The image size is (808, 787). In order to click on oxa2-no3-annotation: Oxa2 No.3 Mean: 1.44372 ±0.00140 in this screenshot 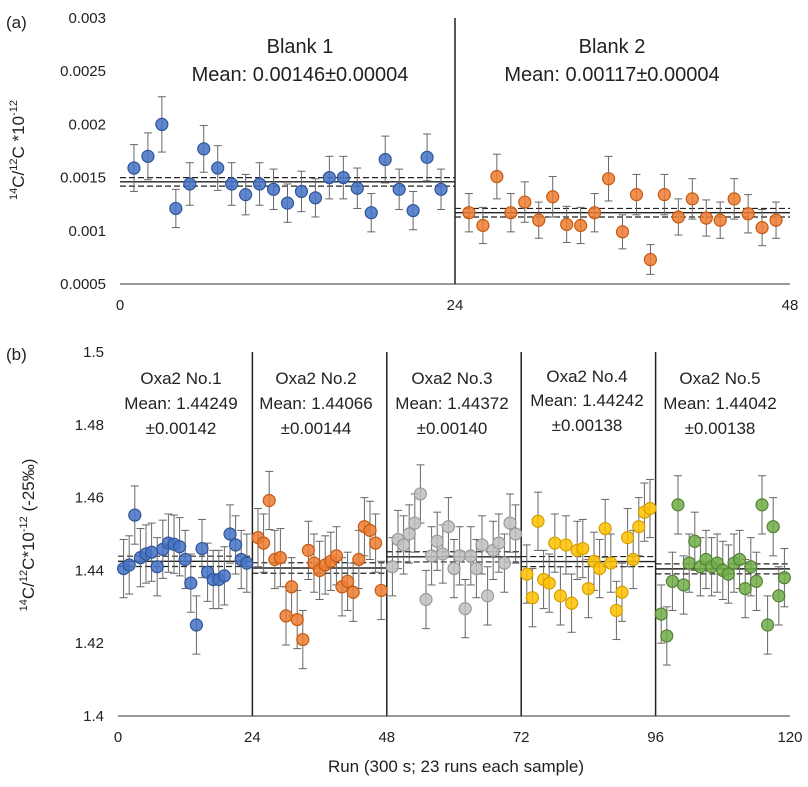, I will do `click(451, 403)`.